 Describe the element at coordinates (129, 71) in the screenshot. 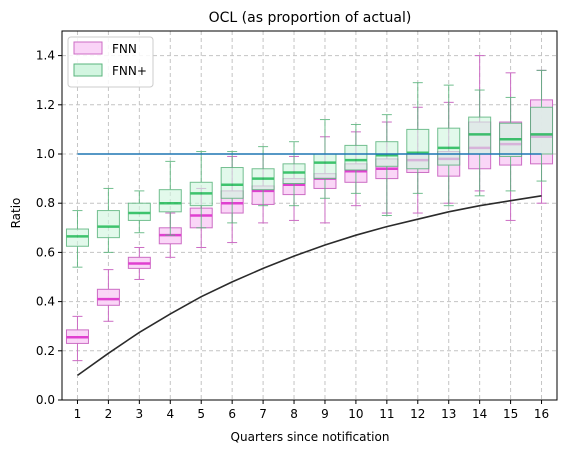

I see `legend-label-fnn-plus: FNN+` at that location.